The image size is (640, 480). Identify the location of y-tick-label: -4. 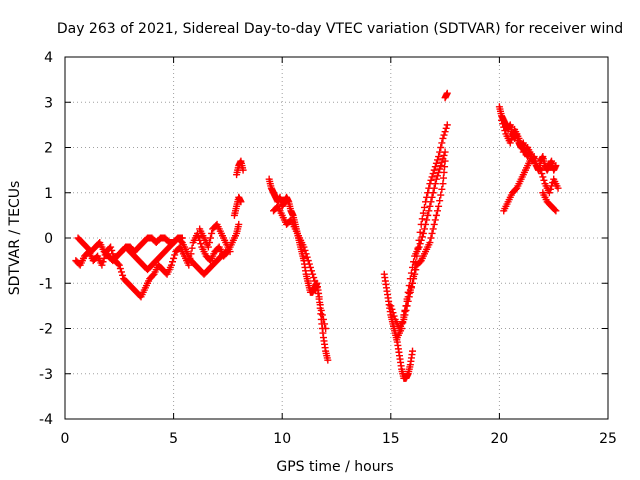
(46, 420).